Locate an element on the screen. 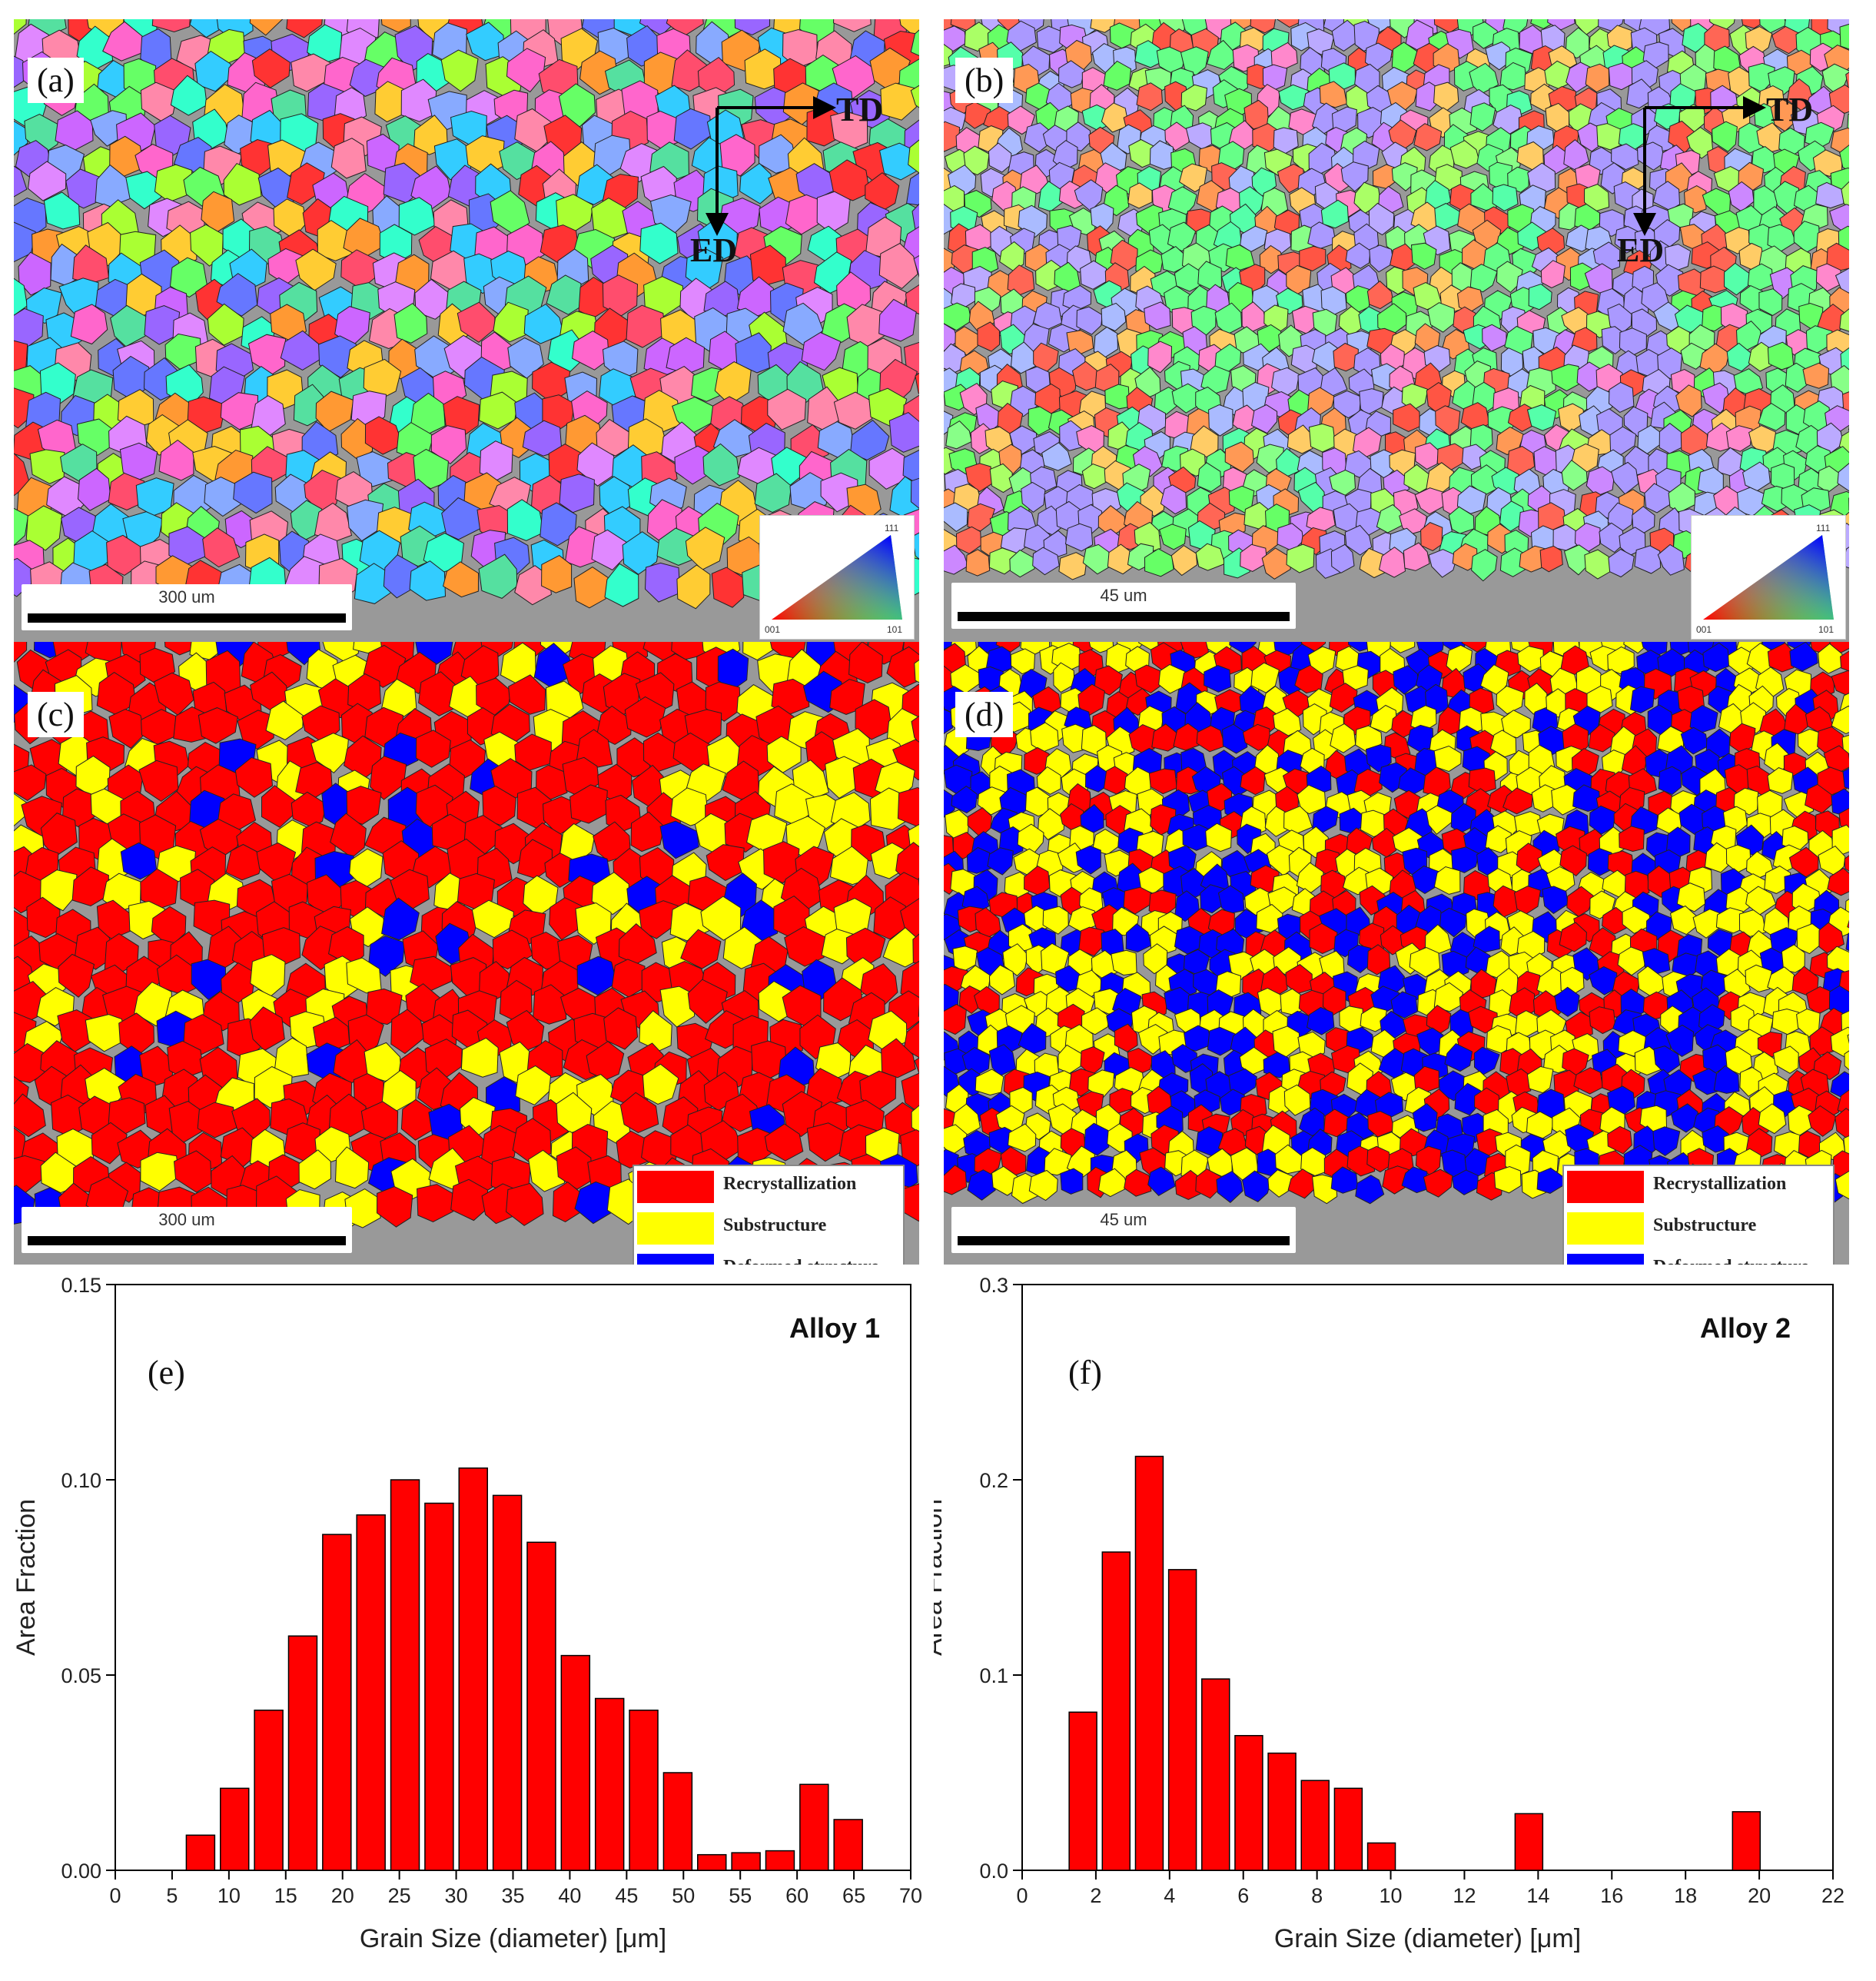  legend-item-substructure-c: Substructure is located at coordinates (768, 1229).